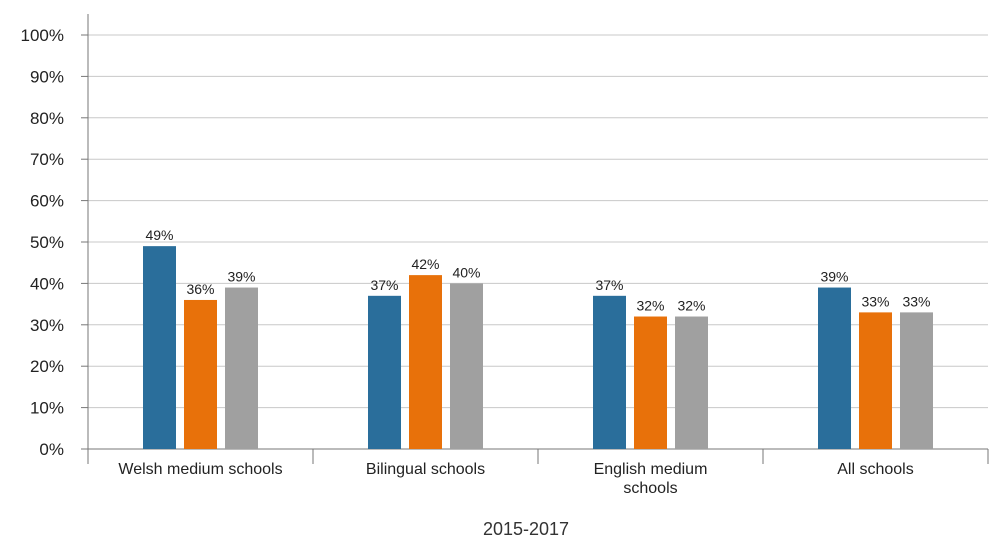 This screenshot has height=543, width=1000. What do you see at coordinates (159, 235) in the screenshot?
I see `data-label: 49%` at bounding box center [159, 235].